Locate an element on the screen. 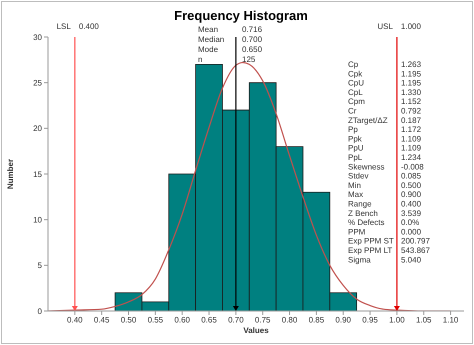 The height and width of the screenshot is (345, 474). x-tick-label: 1.00 is located at coordinates (397, 320).